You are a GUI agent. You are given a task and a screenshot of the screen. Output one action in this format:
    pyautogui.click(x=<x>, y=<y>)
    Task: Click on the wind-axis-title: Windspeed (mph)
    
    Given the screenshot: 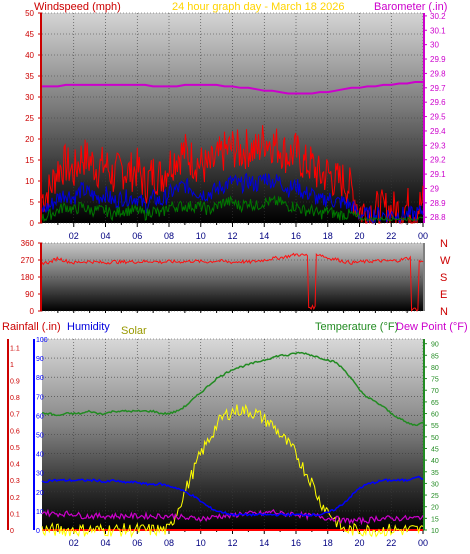 What is the action you would take?
    pyautogui.click(x=77, y=7)
    